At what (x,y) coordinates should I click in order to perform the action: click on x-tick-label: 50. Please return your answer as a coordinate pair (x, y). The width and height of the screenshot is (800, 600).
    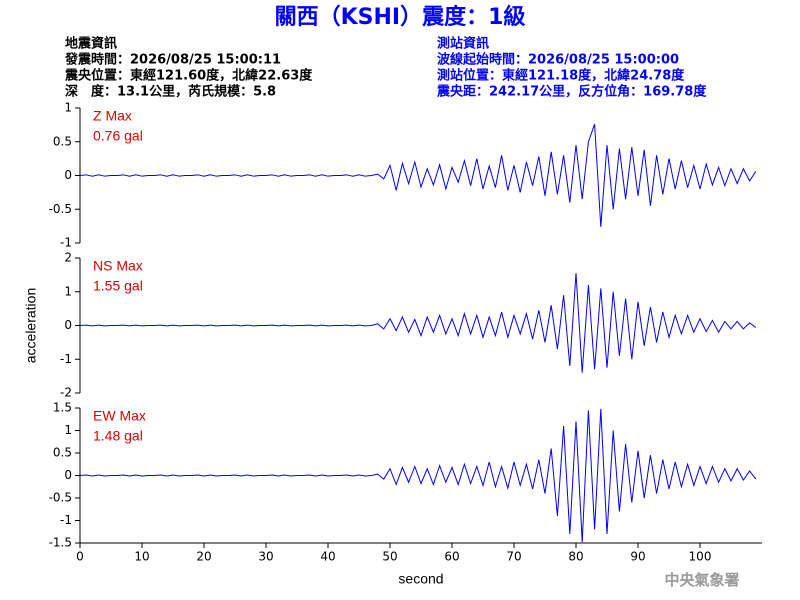
    Looking at the image, I should click on (389, 557).